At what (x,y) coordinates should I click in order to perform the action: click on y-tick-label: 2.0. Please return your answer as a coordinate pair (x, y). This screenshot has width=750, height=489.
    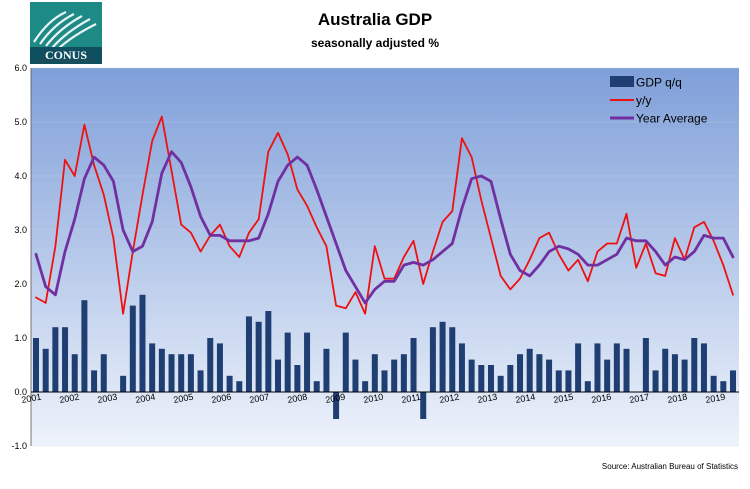
    Looking at the image, I should click on (20, 284).